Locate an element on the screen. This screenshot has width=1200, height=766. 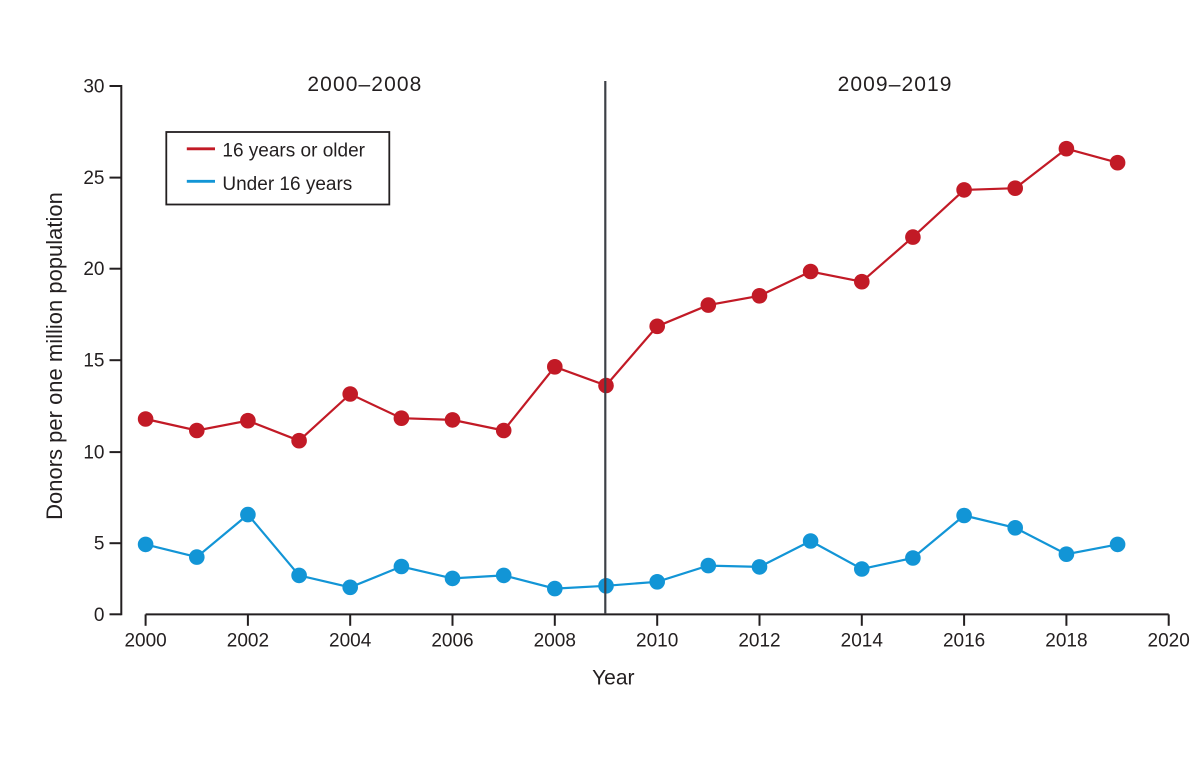
svg-text:Donors per one million populat: Donors per one million population is located at coordinates (54, 356).